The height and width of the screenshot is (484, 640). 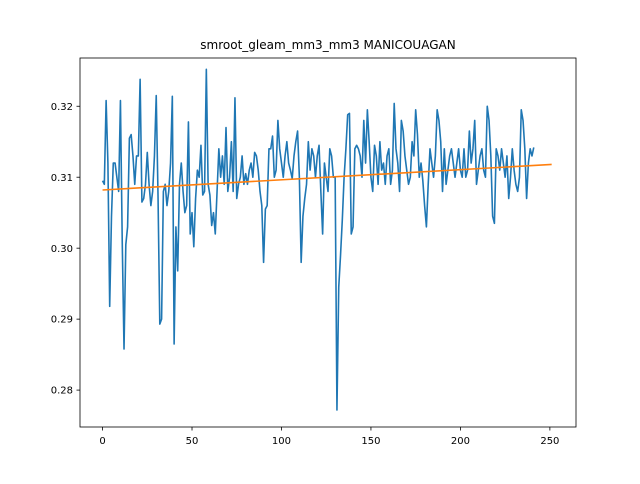 What do you see at coordinates (370, 441) in the screenshot?
I see `x-tick-label: 150` at bounding box center [370, 441].